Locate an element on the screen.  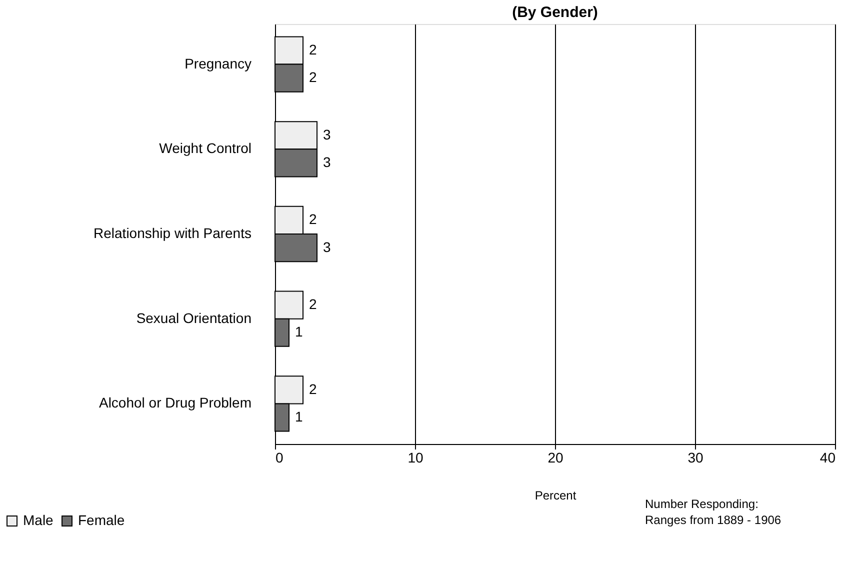
x-tick-label: 0 is located at coordinates (280, 458).